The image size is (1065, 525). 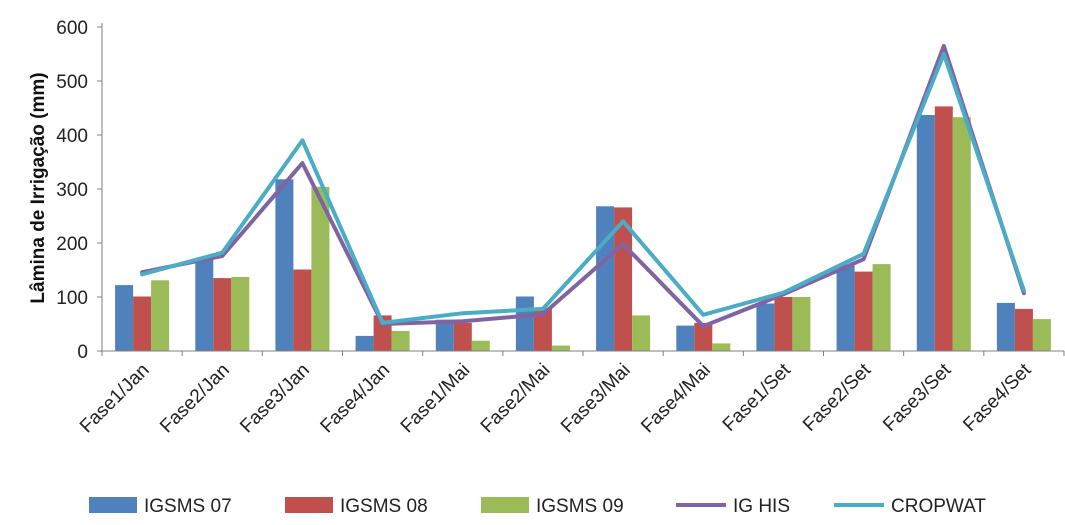 What do you see at coordinates (384, 506) in the screenshot?
I see `legend-label-igsms-08: IGSMS 08` at bounding box center [384, 506].